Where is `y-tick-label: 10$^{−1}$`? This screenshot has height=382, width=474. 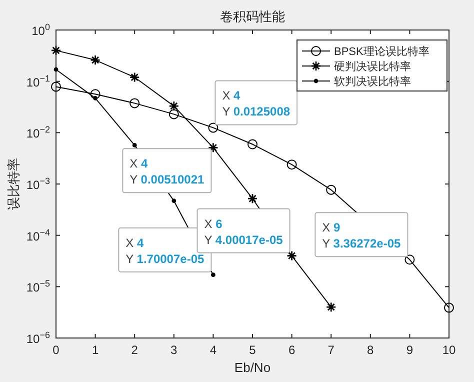 y-tick-label: 10$^{−1}$ is located at coordinates (38, 81).